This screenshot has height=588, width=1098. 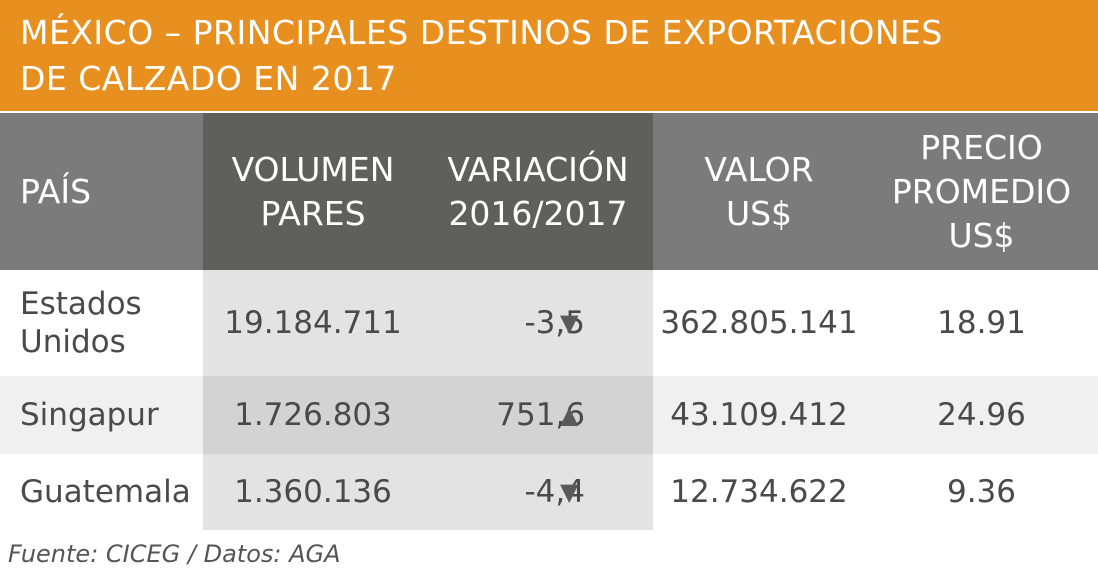 I want to click on row-1-precio: 18.91, so click(x=981, y=323).